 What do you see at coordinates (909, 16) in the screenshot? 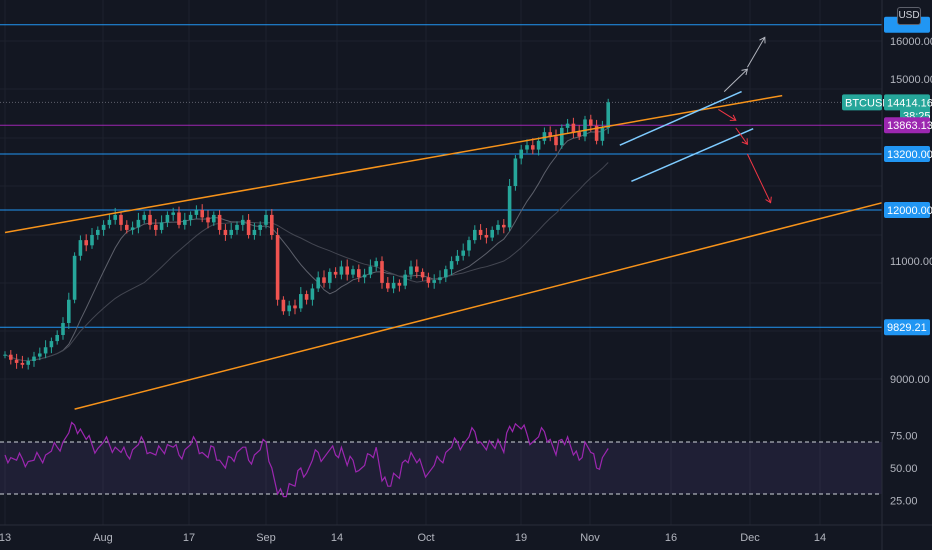
I see `currency-badge: USD` at bounding box center [909, 16].